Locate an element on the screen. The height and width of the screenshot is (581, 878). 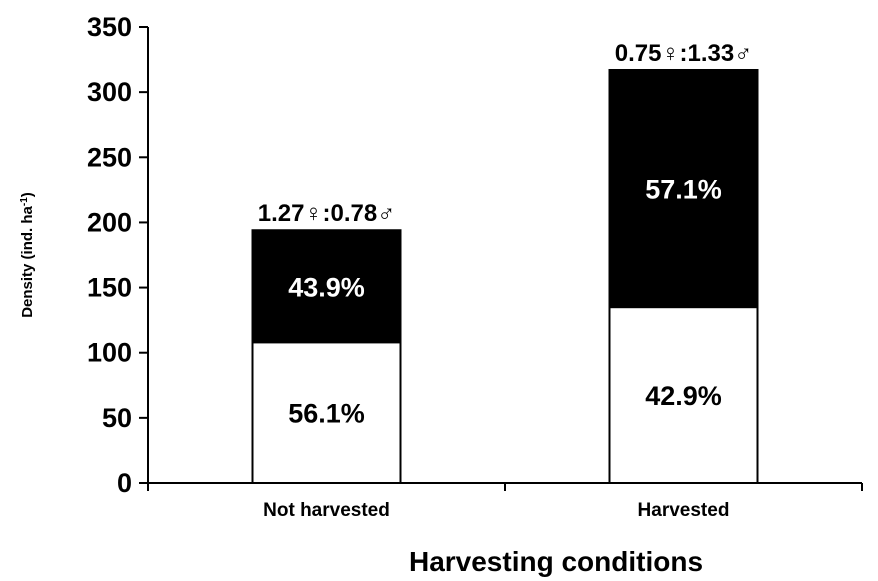
x-tick-label: Harvested is located at coordinates (684, 510).